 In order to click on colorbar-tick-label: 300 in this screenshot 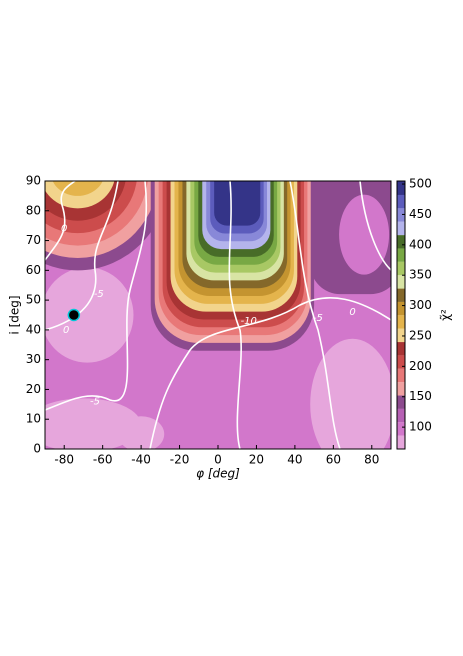, I will do `click(420, 305)`.